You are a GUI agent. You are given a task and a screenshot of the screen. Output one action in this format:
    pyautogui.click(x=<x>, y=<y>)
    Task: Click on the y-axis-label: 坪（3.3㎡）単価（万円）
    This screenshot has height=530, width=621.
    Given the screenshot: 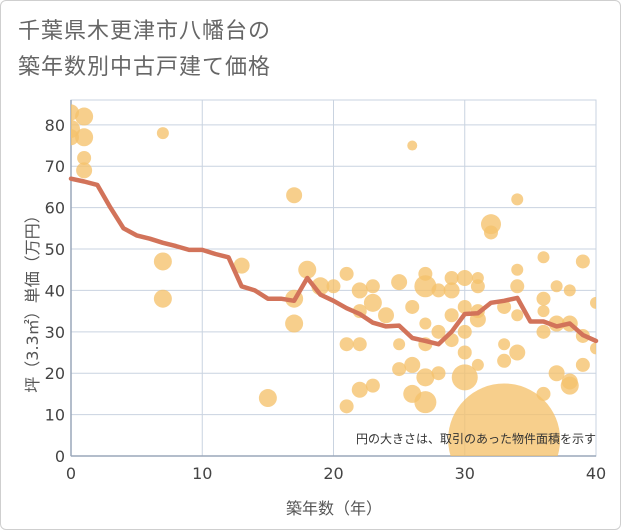 What is the action you would take?
    pyautogui.click(x=32, y=299)
    